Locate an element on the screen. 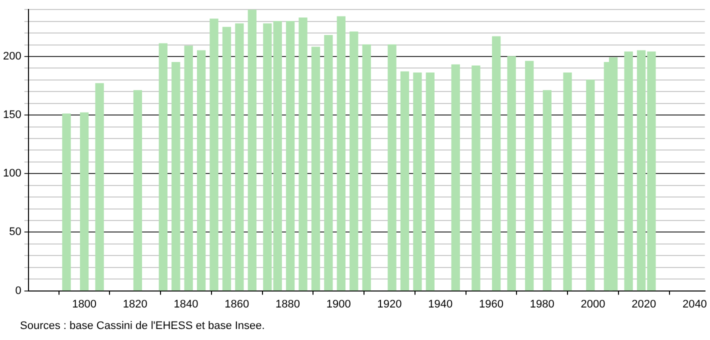 This screenshot has width=710, height=340. x-tick-label: 1840 is located at coordinates (186, 304).